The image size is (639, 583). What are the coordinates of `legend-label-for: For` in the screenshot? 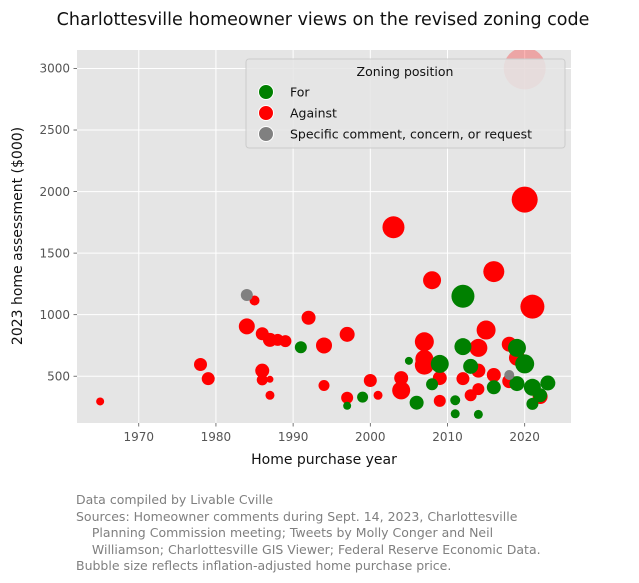 It's located at (300, 92).